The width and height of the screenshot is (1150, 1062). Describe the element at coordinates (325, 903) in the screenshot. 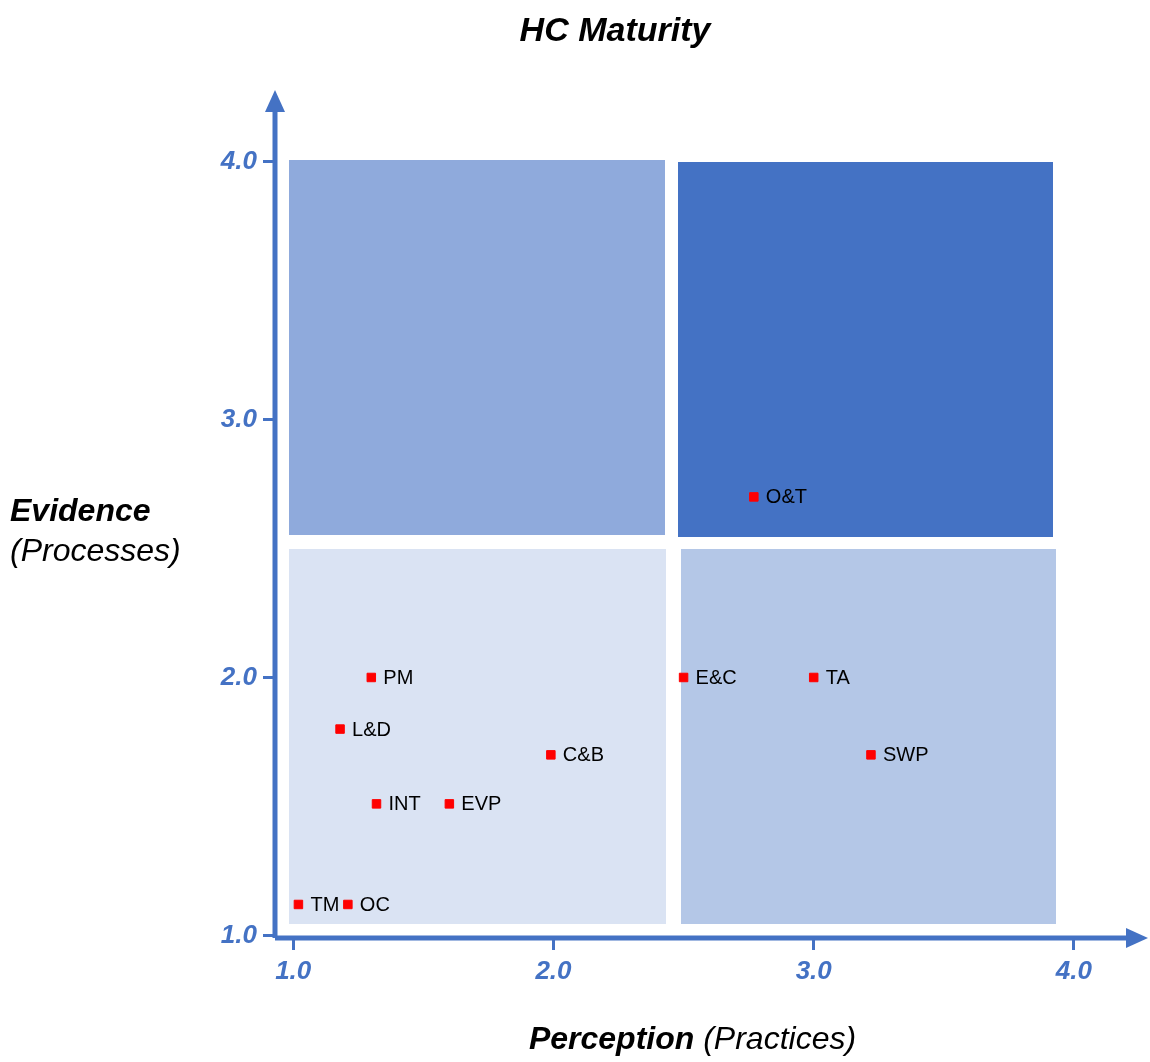

I see `series-label: TM` at that location.